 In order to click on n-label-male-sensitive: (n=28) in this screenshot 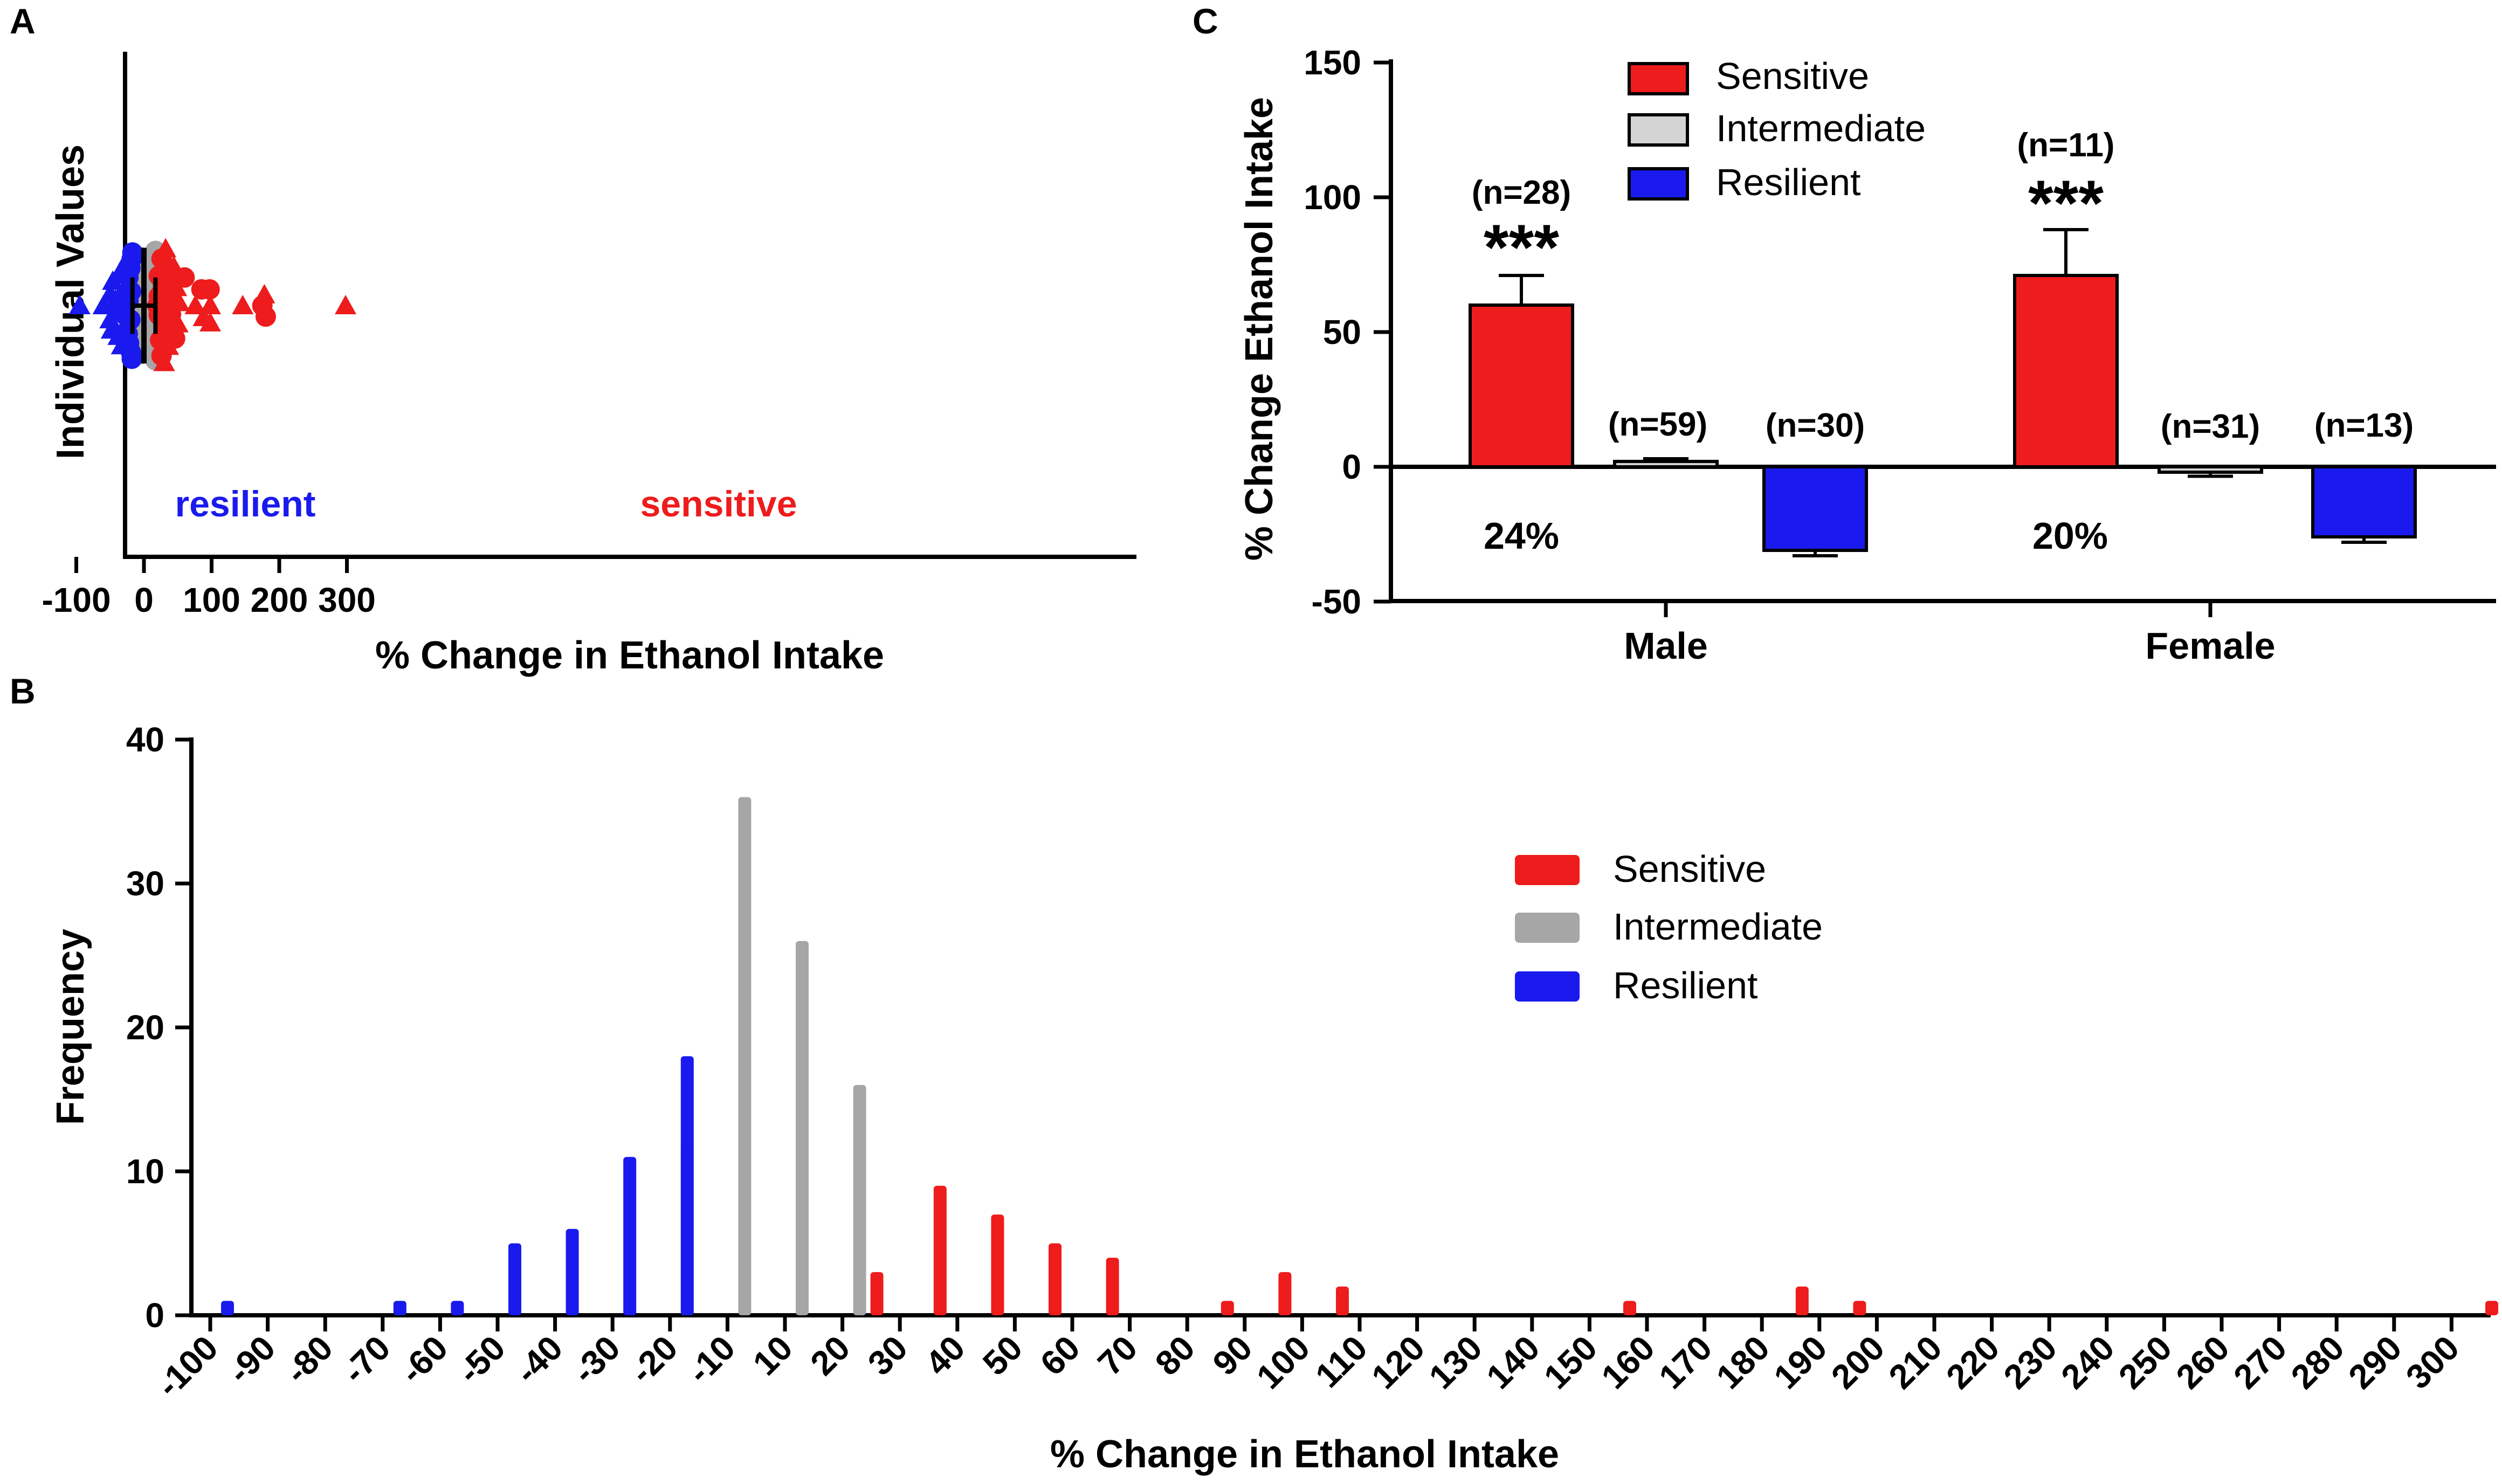, I will do `click(1521, 192)`.